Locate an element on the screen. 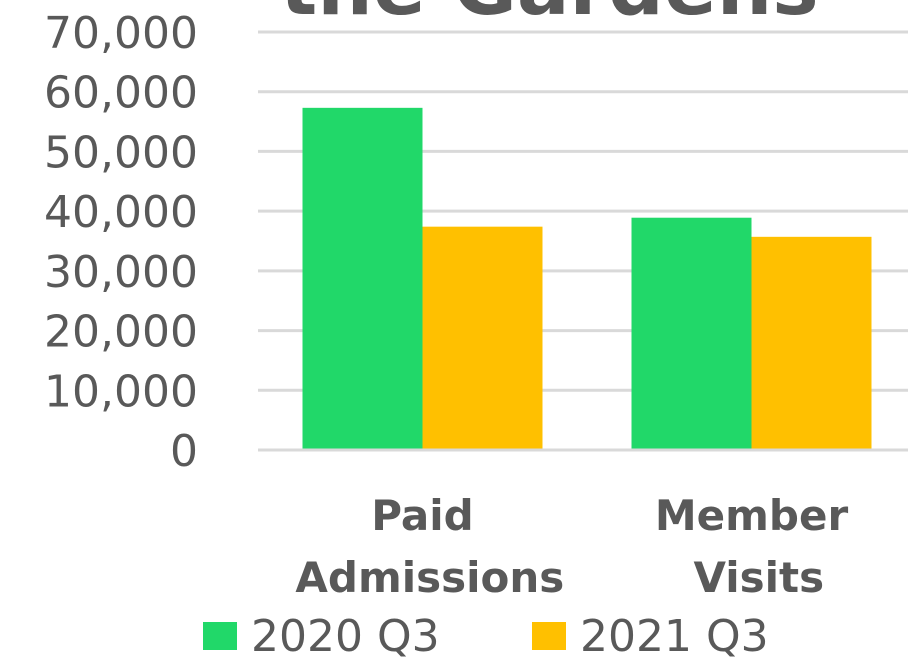  y-tick-label: 70,000 is located at coordinates (121, 33).